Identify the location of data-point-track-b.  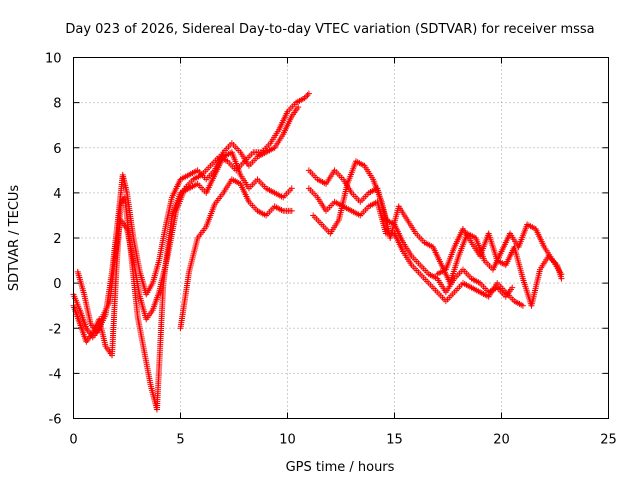
(291, 188).